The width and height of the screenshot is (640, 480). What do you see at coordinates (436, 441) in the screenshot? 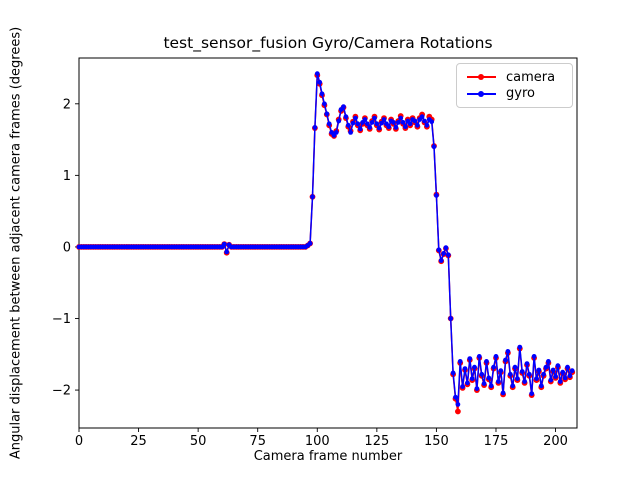
I see `x-tick-label: 150` at bounding box center [436, 441].